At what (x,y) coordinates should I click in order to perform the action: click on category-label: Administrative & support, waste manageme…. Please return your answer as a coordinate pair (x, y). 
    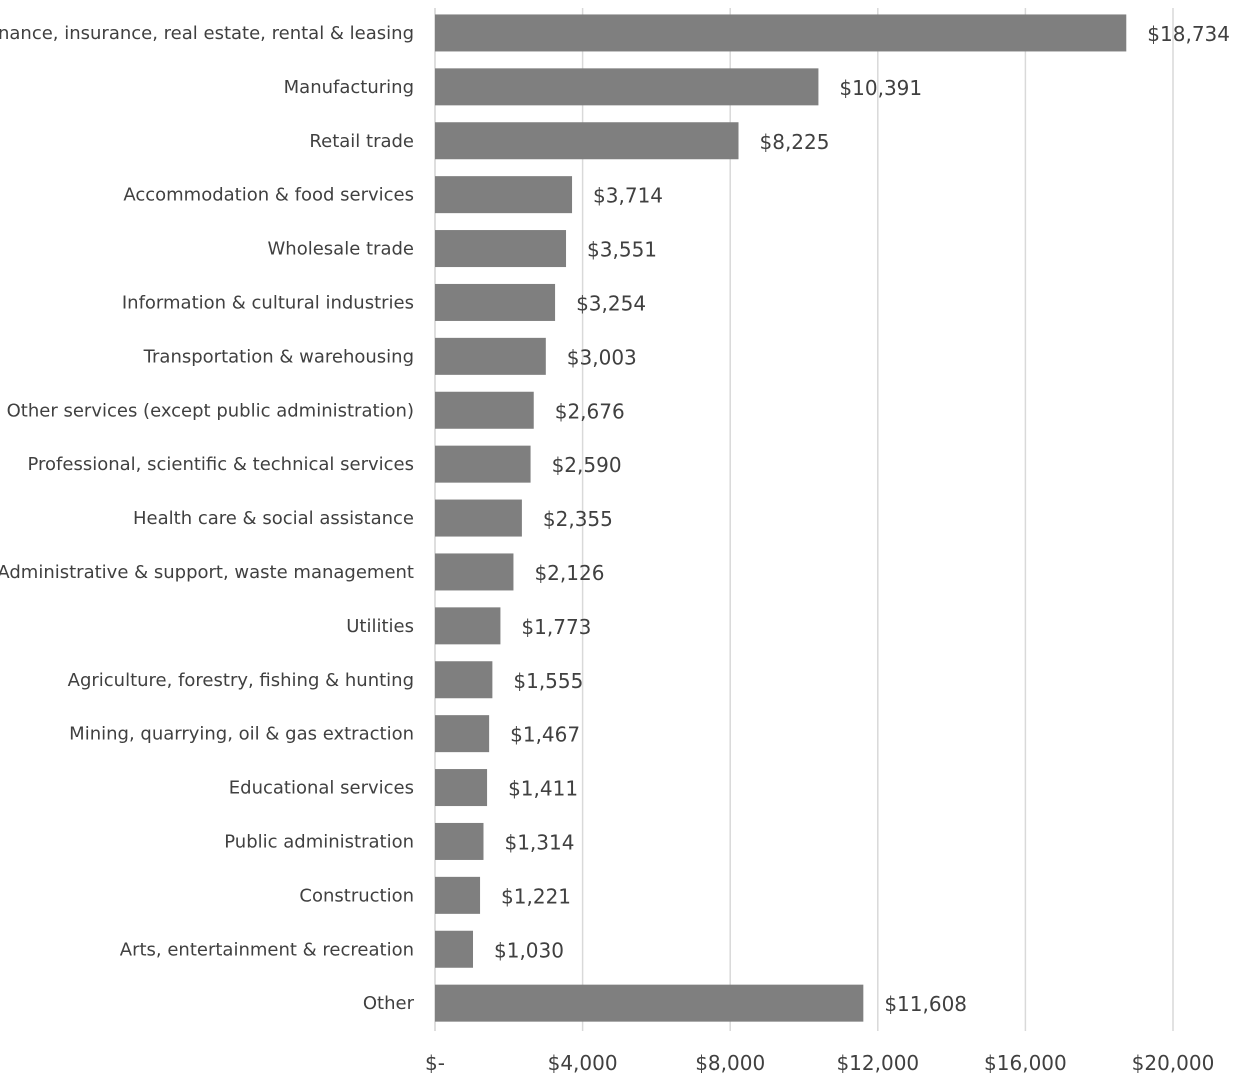
    Looking at the image, I should click on (207, 572).